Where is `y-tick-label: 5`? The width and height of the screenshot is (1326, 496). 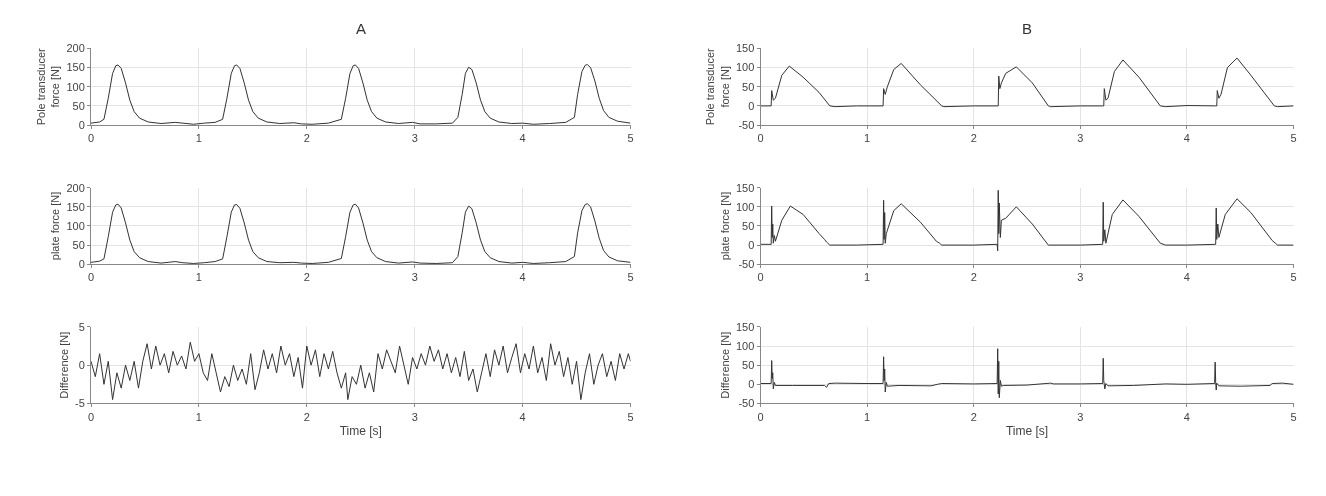 y-tick-label: 5 is located at coordinates (81, 326).